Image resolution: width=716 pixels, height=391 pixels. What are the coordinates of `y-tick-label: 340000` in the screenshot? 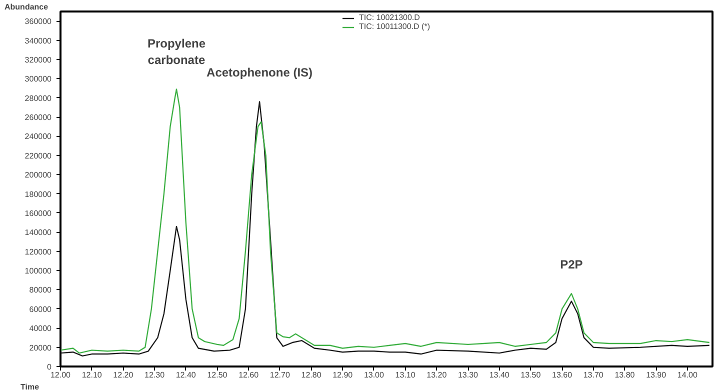 It's located at (38, 41).